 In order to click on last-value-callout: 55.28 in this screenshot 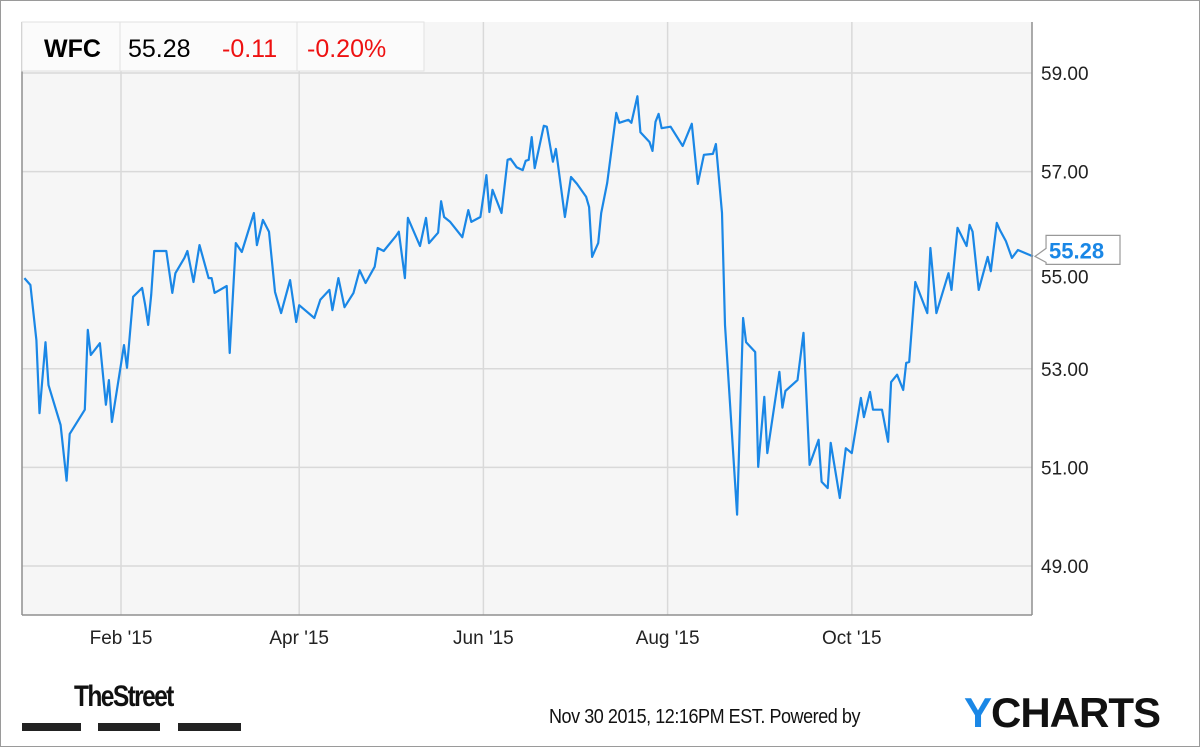, I will do `click(1077, 249)`.